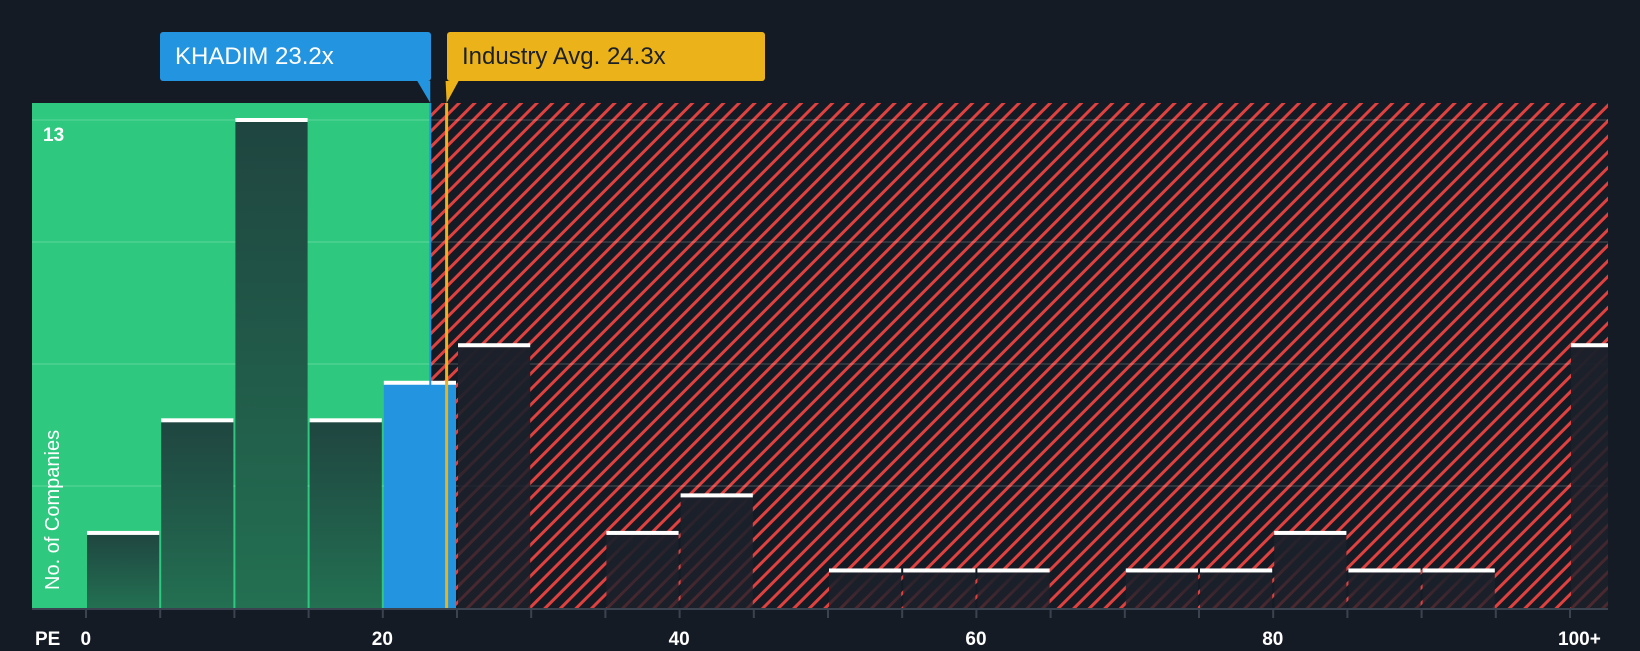  Describe the element at coordinates (295, 56) in the screenshot. I see `company-pe-label: KHADIM 23.2x` at that location.